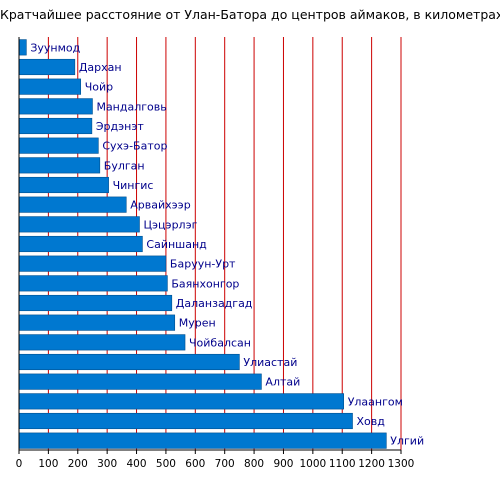 The width and height of the screenshot is (500, 500). I want to click on bar-label: Цэцэрлэг, so click(170, 224).